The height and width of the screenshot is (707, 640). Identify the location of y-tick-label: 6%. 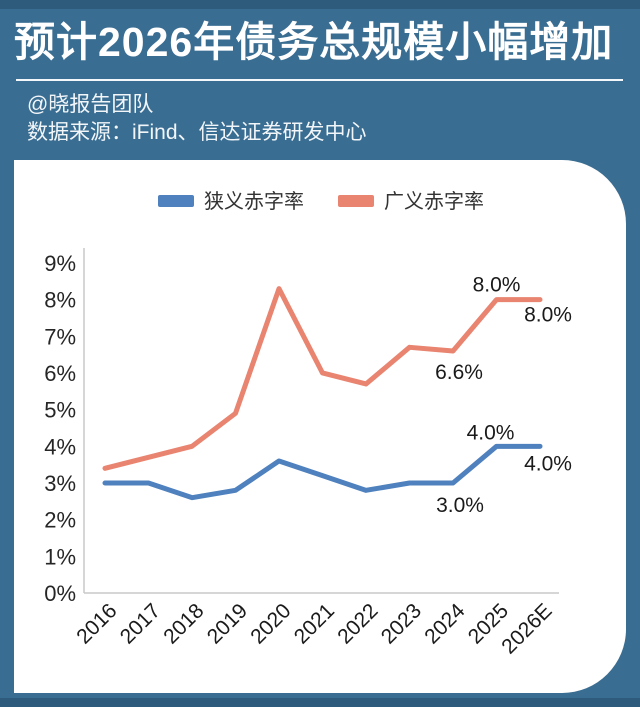
(60, 373).